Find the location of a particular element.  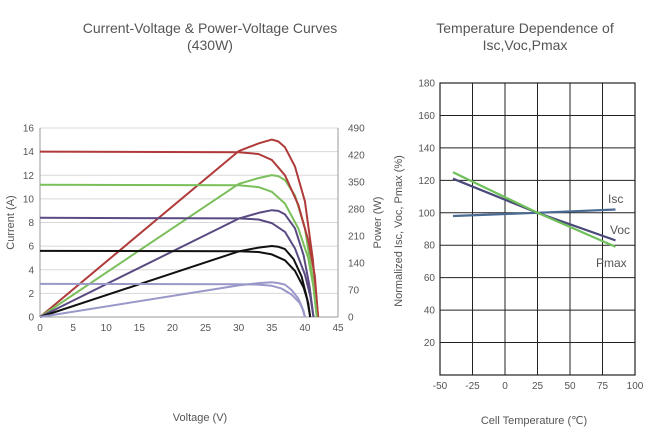

chart1-y-tick-left: 8 is located at coordinates (31, 223).